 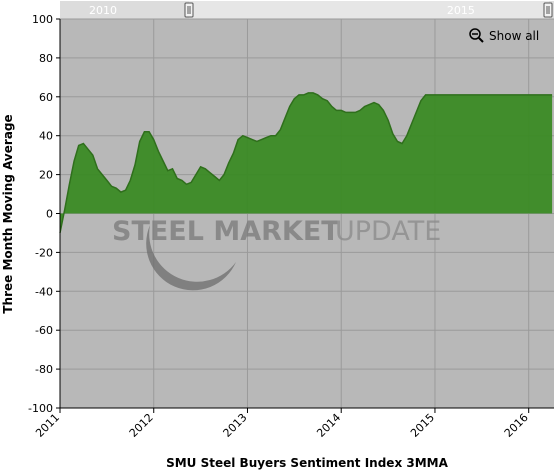 What do you see at coordinates (282, 424) in the screenshot?
I see `x-axis-ticks: 2011 2012 2013 2014 2015 2016` at bounding box center [282, 424].